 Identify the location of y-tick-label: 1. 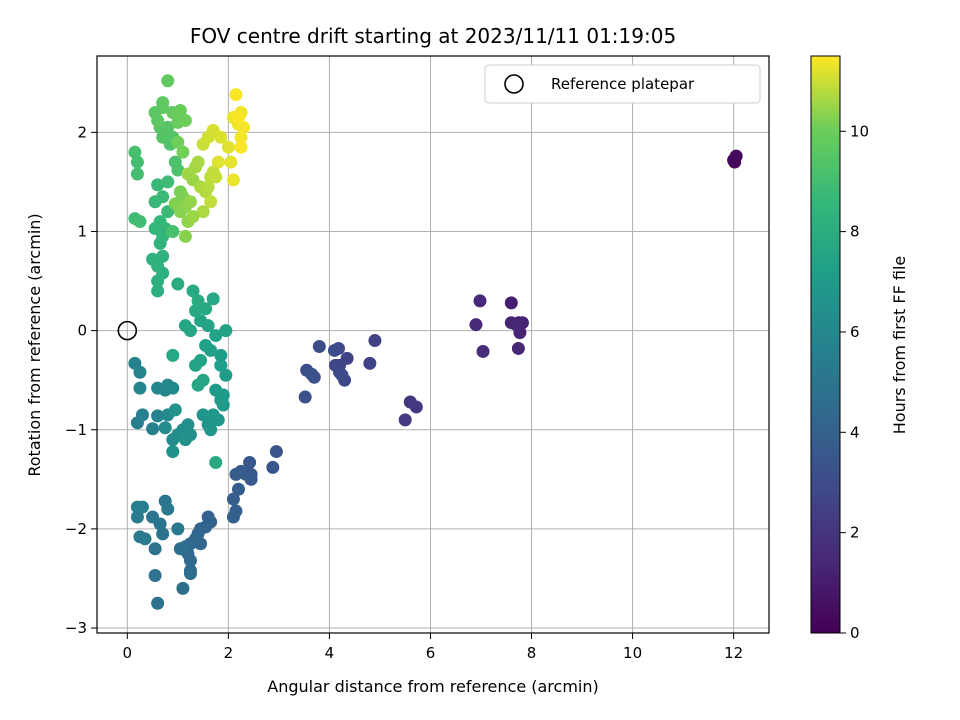
(82, 231).